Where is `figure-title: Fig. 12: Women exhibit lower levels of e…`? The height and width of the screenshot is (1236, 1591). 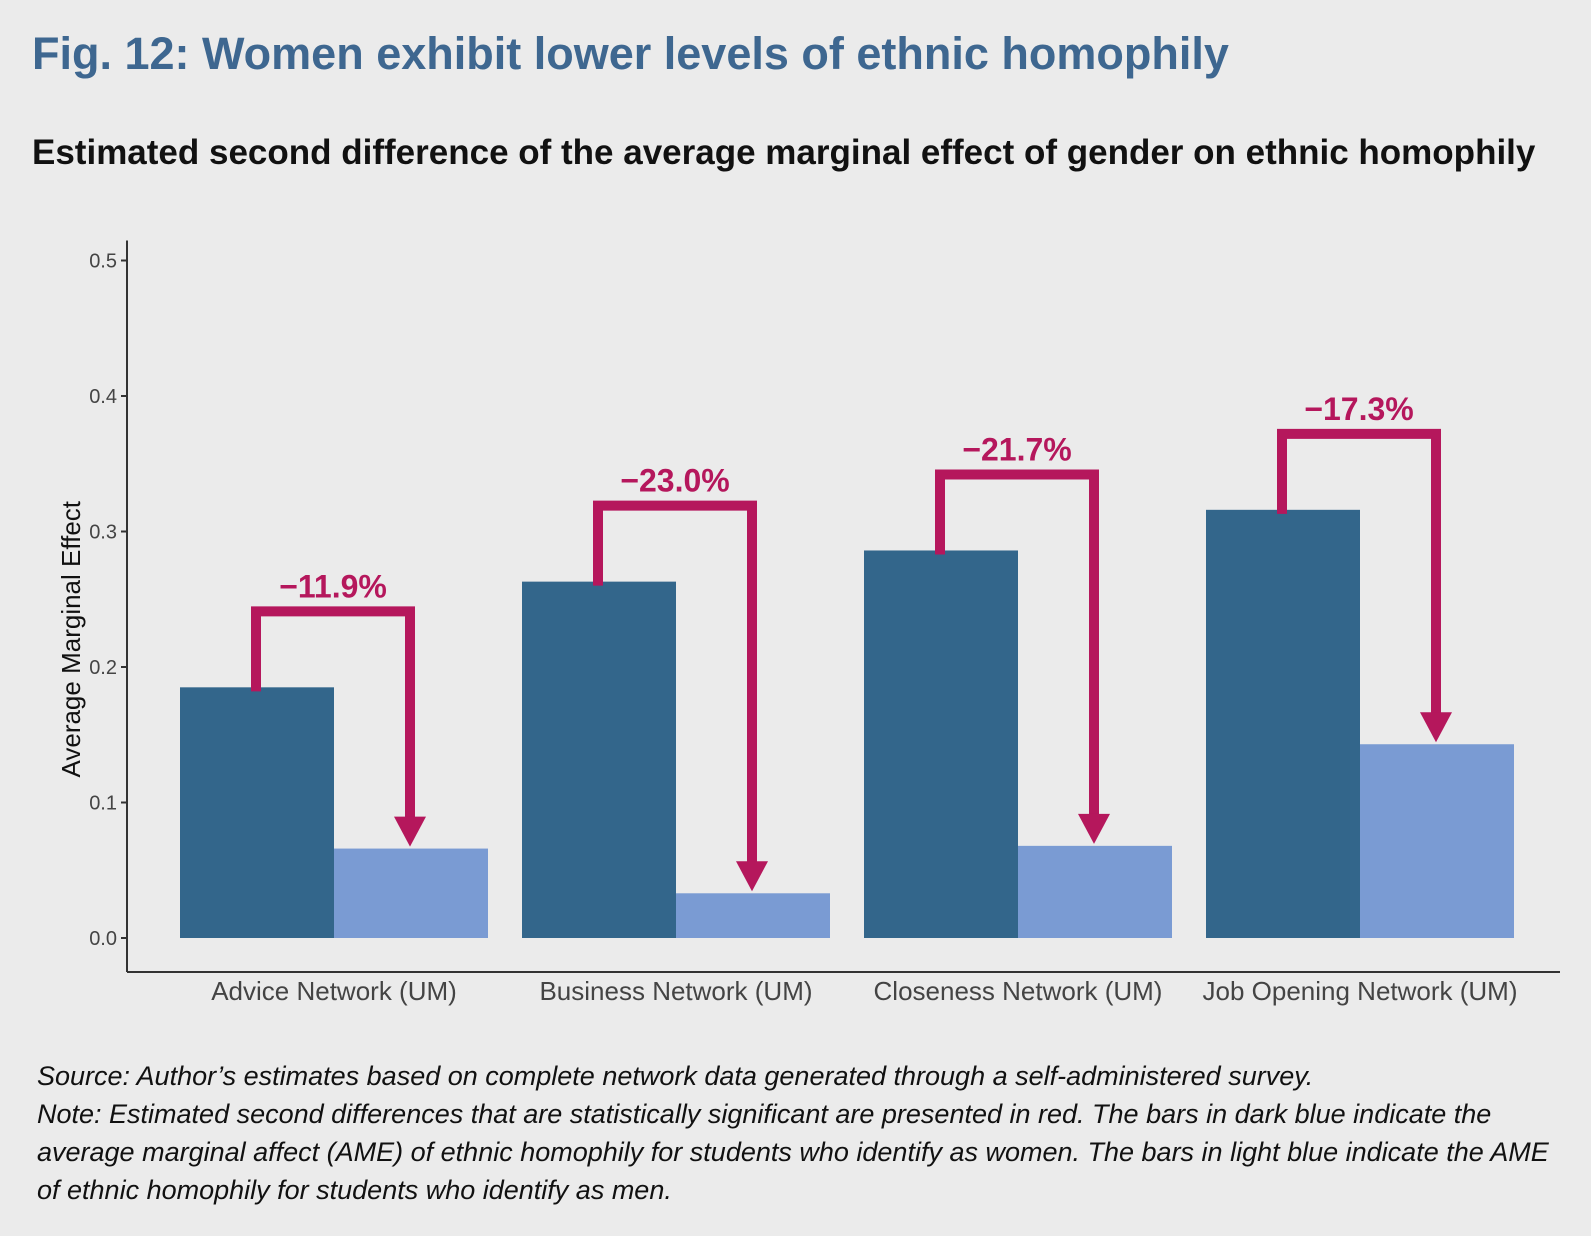 figure-title: Fig. 12: Women exhibit lower levels of e… is located at coordinates (630, 53).